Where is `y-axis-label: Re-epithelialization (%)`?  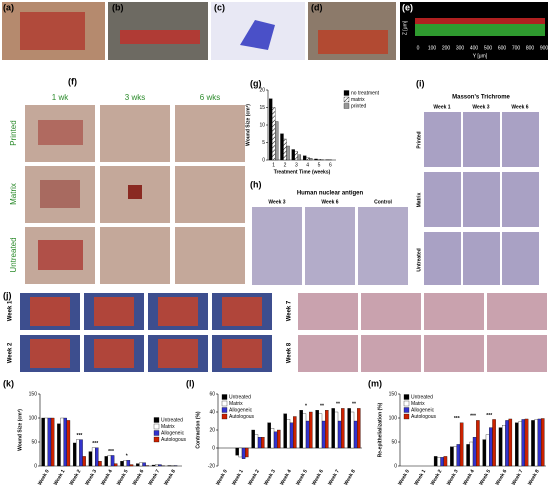
y-axis-label: Re-epithelialization (%) is located at coordinates (380, 429).